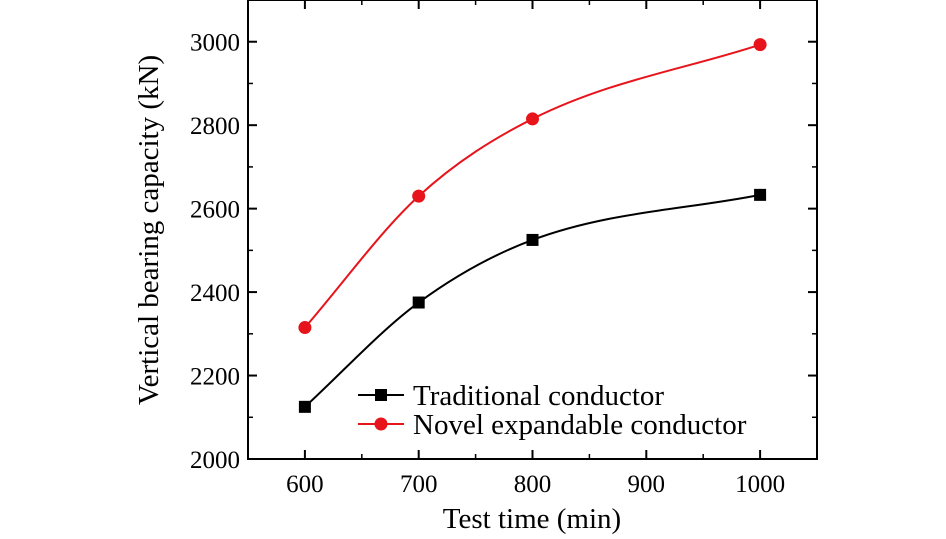 The image size is (946, 539). What do you see at coordinates (215, 377) in the screenshot?
I see `y-tick-label: 2200` at bounding box center [215, 377].